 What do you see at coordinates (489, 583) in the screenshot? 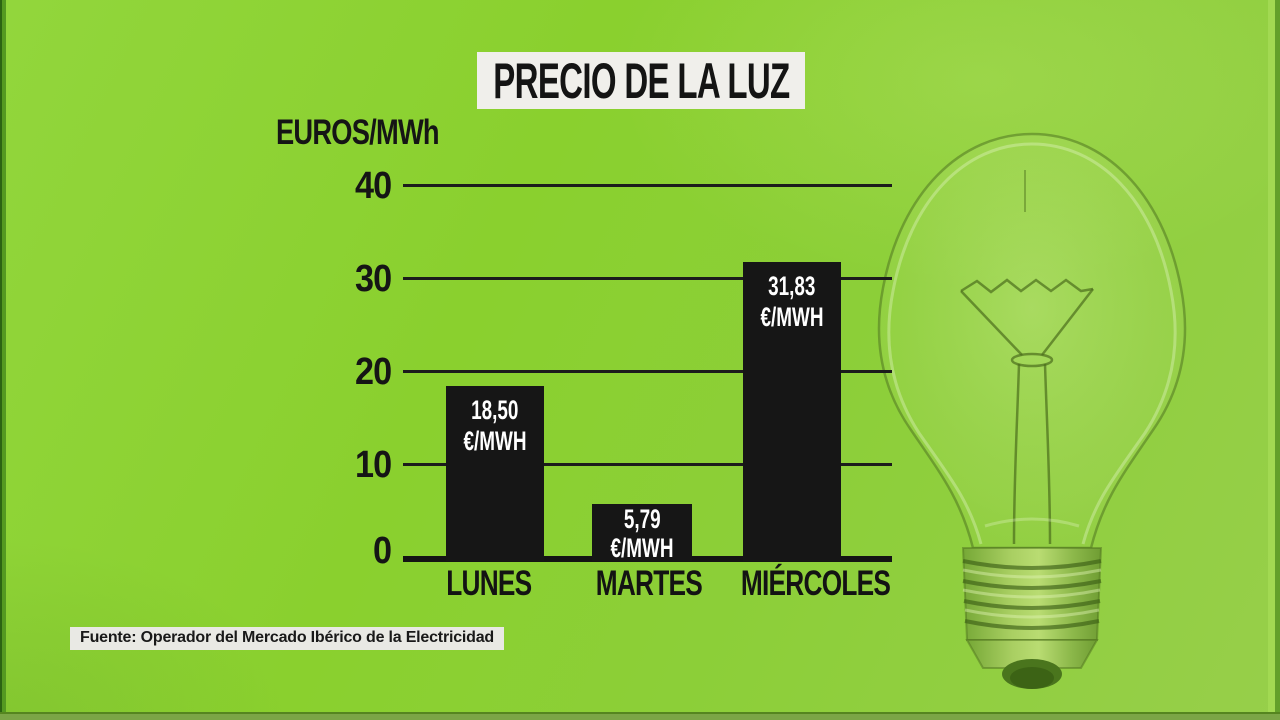
I see `x-label-lunes: LUNES` at bounding box center [489, 583].